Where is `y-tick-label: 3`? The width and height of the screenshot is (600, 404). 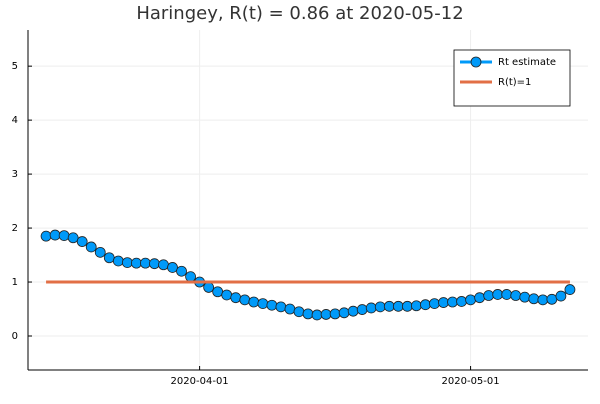
y-tick-label: 3 is located at coordinates (15, 174).